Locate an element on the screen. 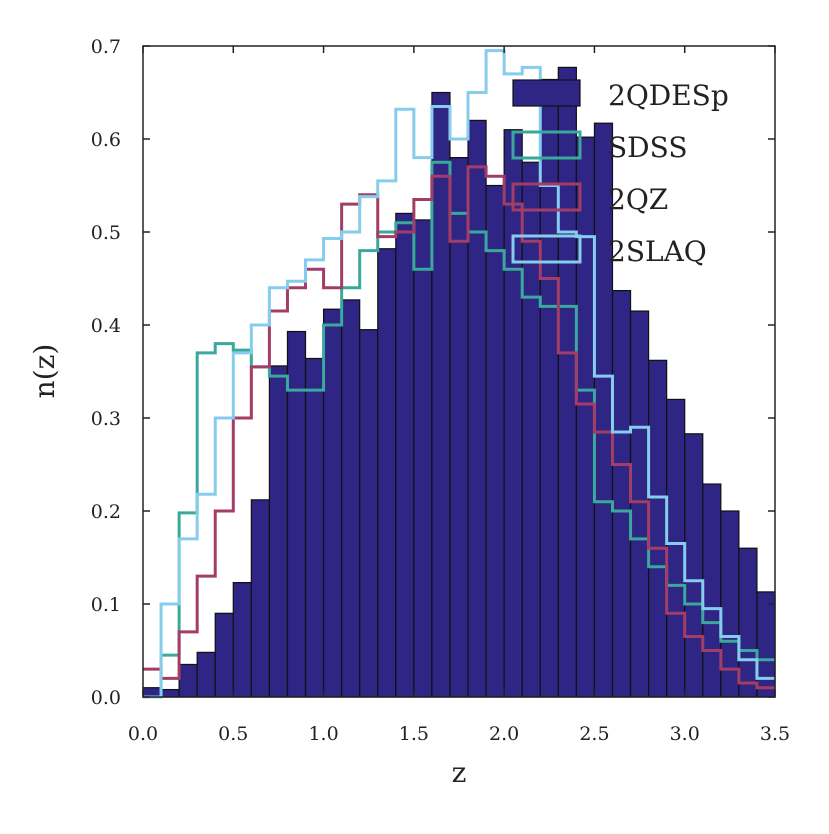 Image resolution: width=829 pixels, height=834 pixels. x-tick-label: 2.5 is located at coordinates (594, 734).